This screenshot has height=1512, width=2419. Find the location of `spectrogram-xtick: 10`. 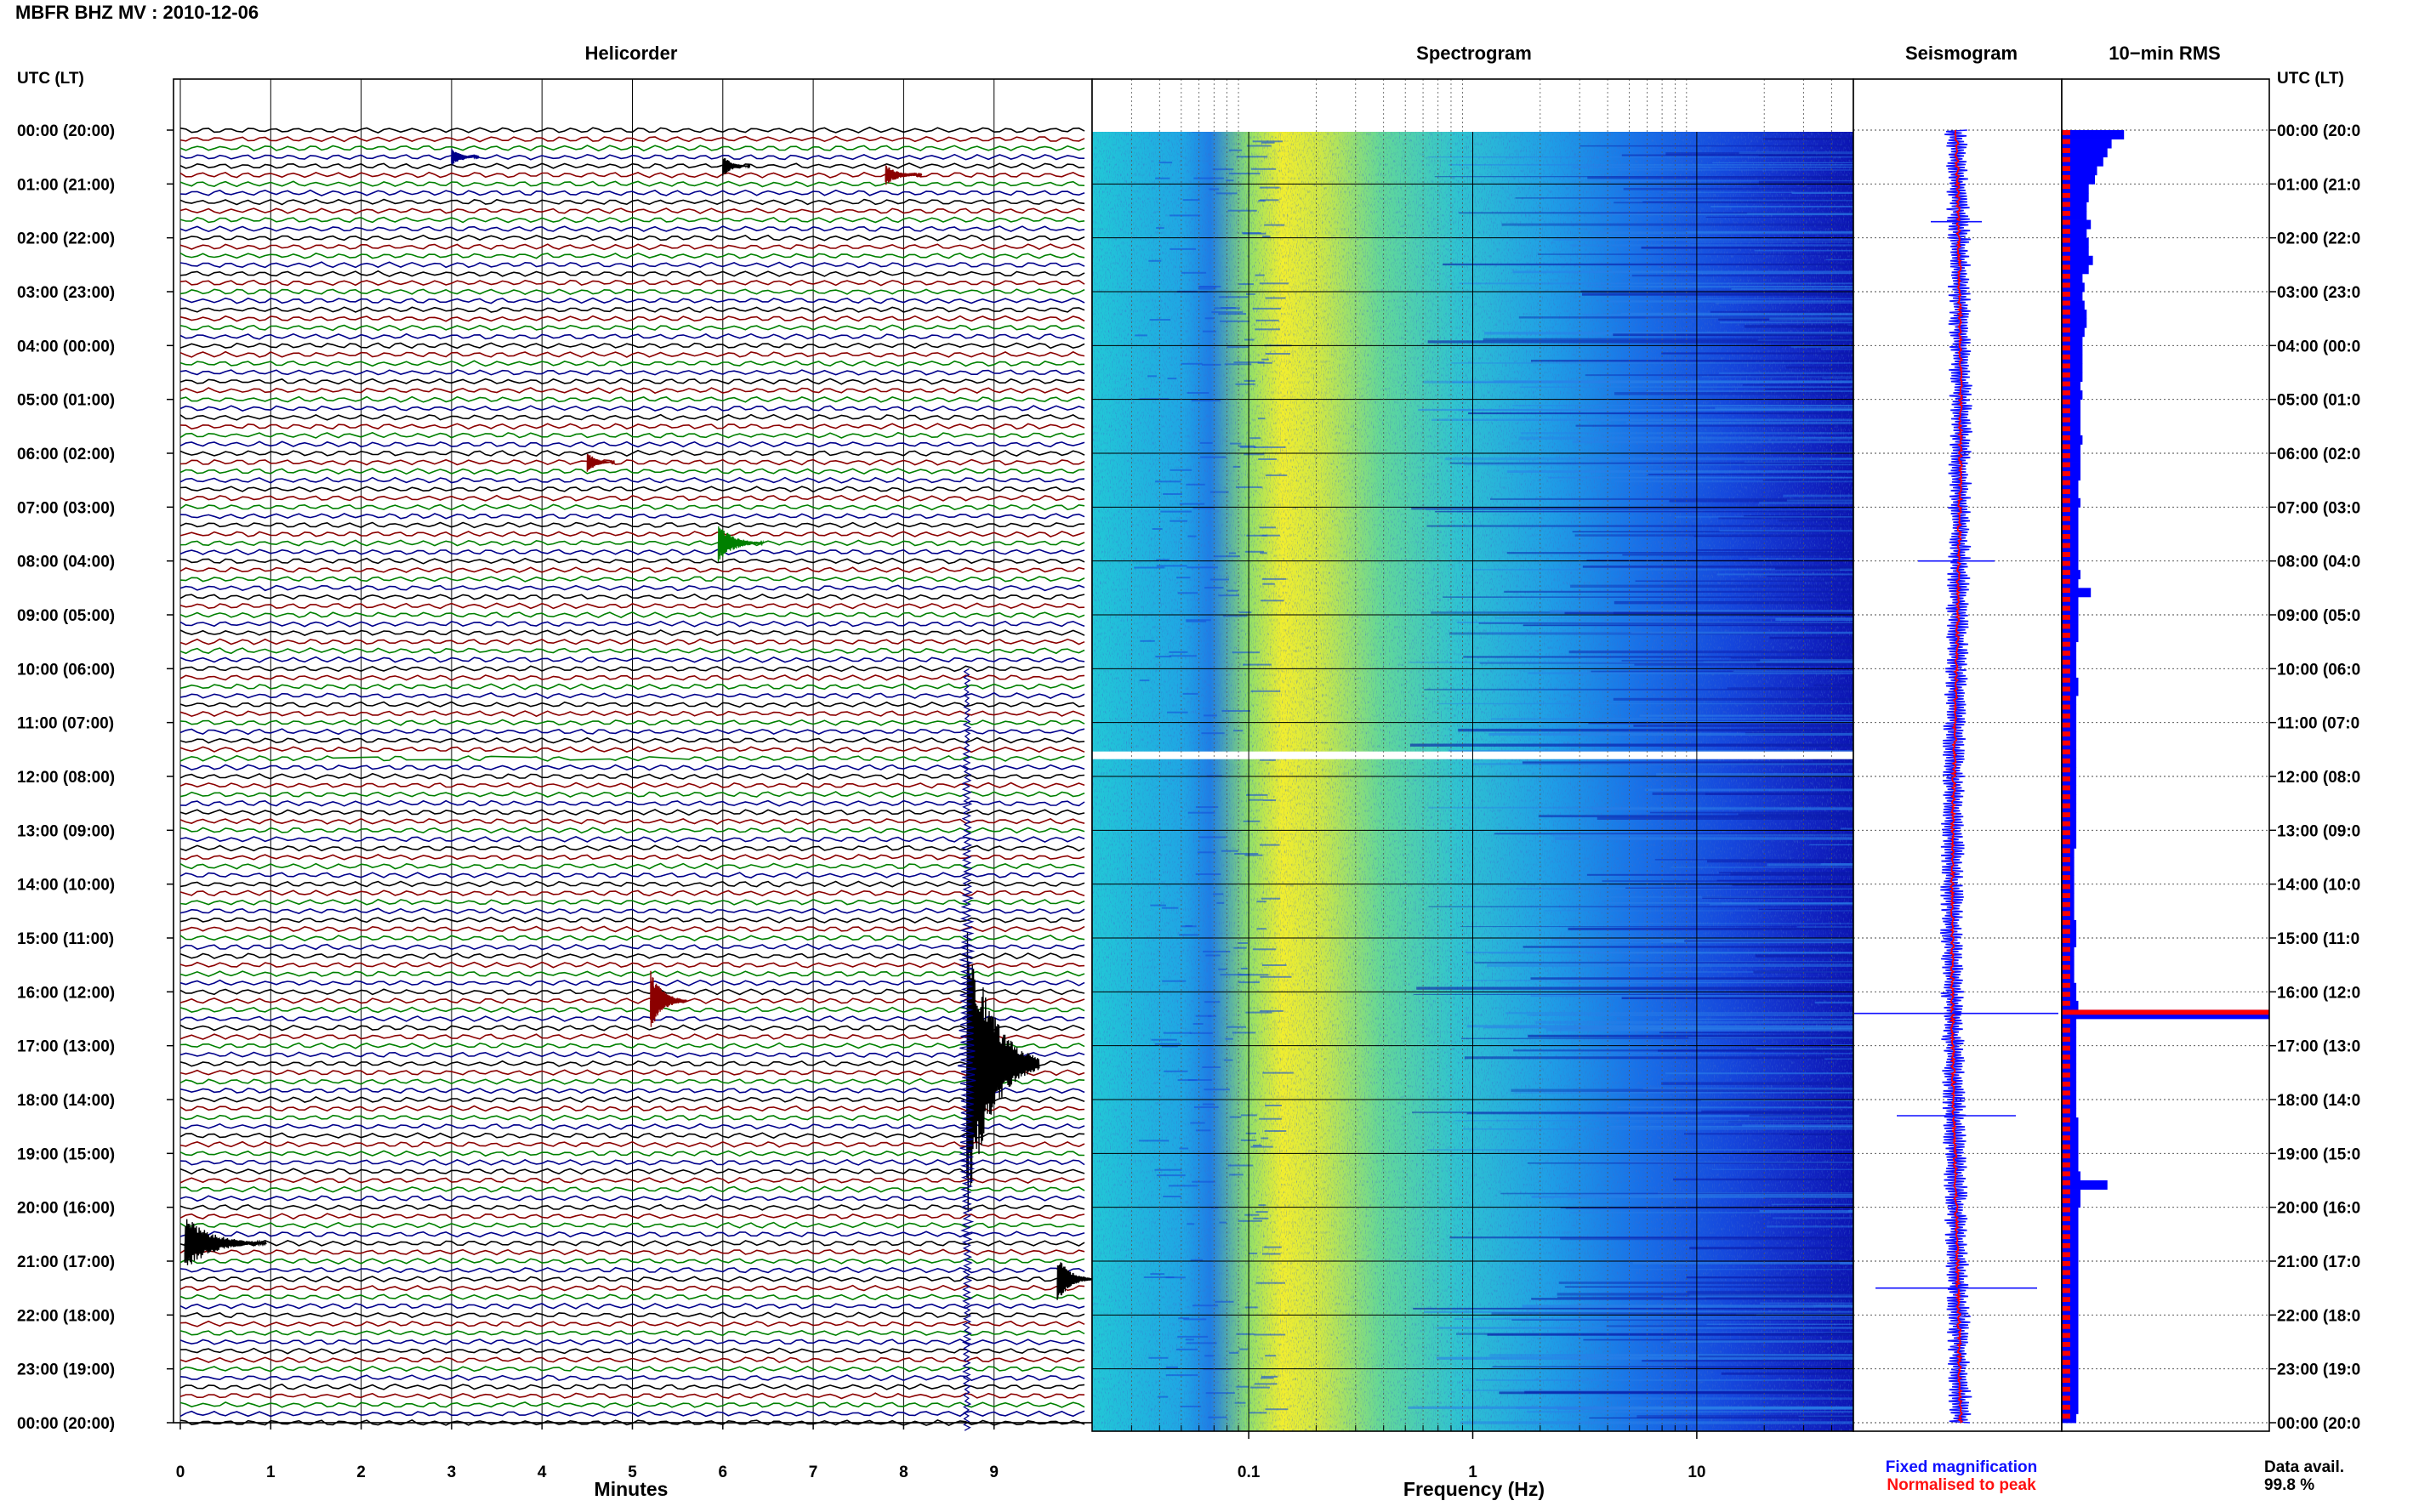

spectrogram-xtick: 10 is located at coordinates (1696, 1472).